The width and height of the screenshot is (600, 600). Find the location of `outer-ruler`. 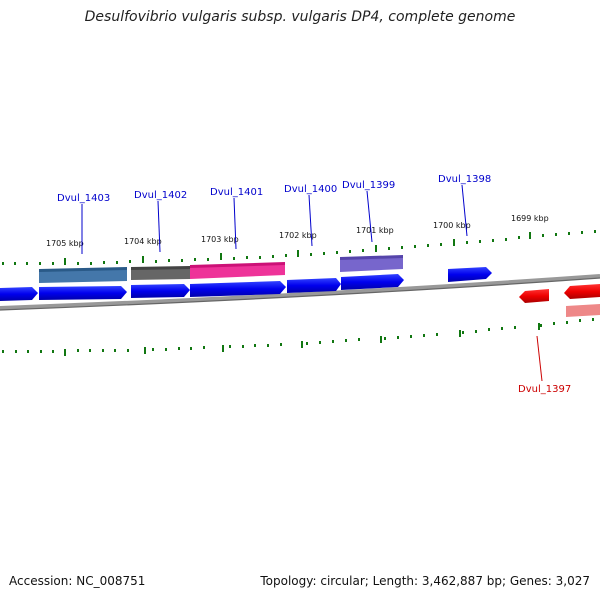

outer-ruler is located at coordinates (299, 247).